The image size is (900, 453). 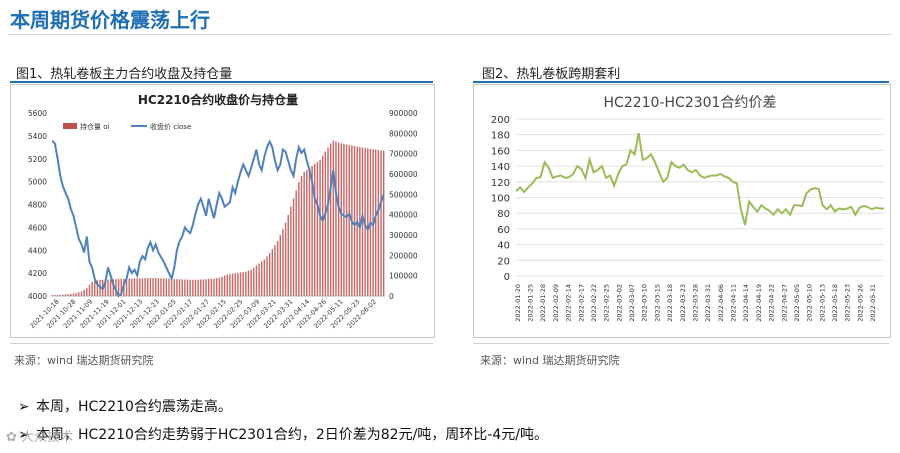 What do you see at coordinates (95, 126) in the screenshot?
I see `chart1-legend-label-0: 持仓量 oi` at bounding box center [95, 126].